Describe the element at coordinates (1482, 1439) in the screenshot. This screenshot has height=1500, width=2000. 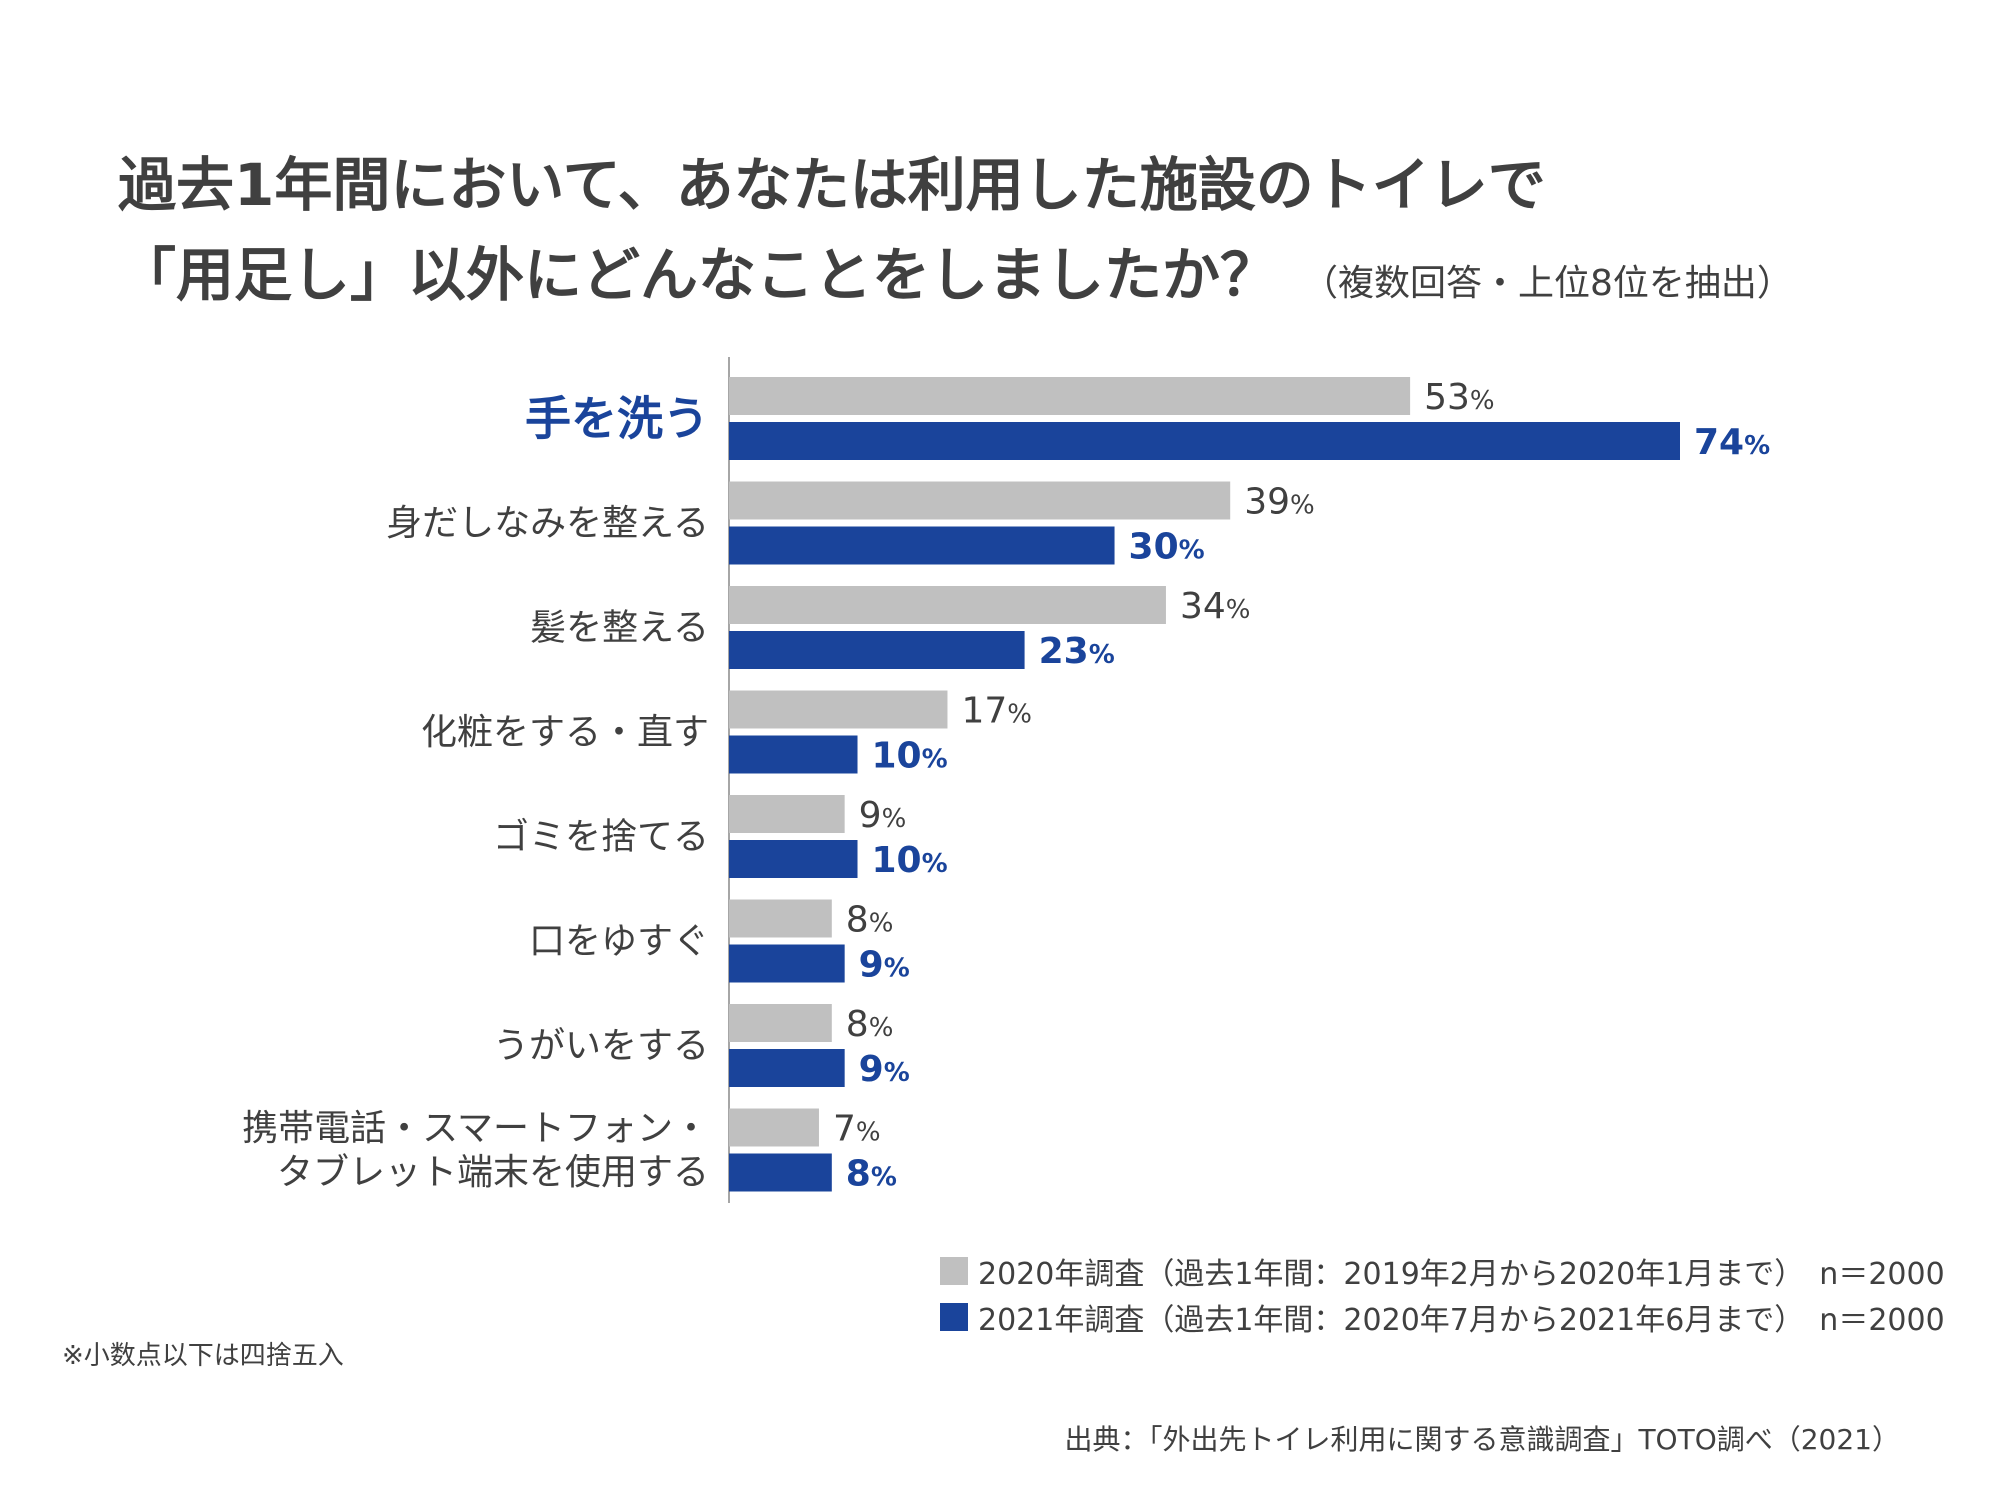
I see `source-credit: 出典：「外出先トイレ利用に関する意識調査」TOTO調べ（2021）` at that location.